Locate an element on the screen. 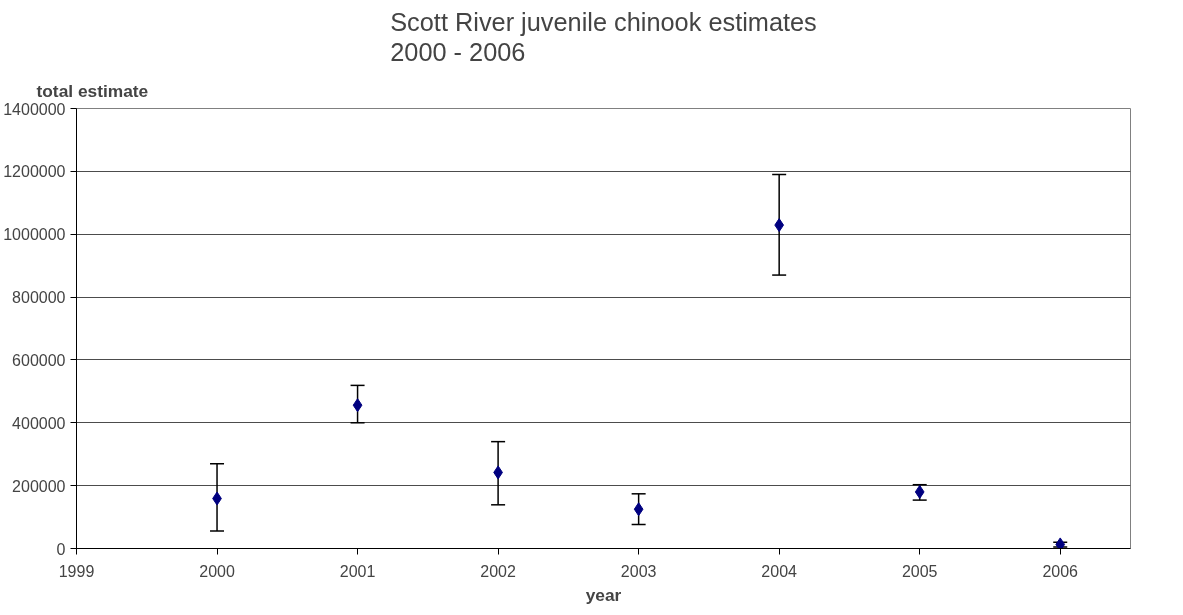  x-tick-label: 2003 is located at coordinates (638, 571).